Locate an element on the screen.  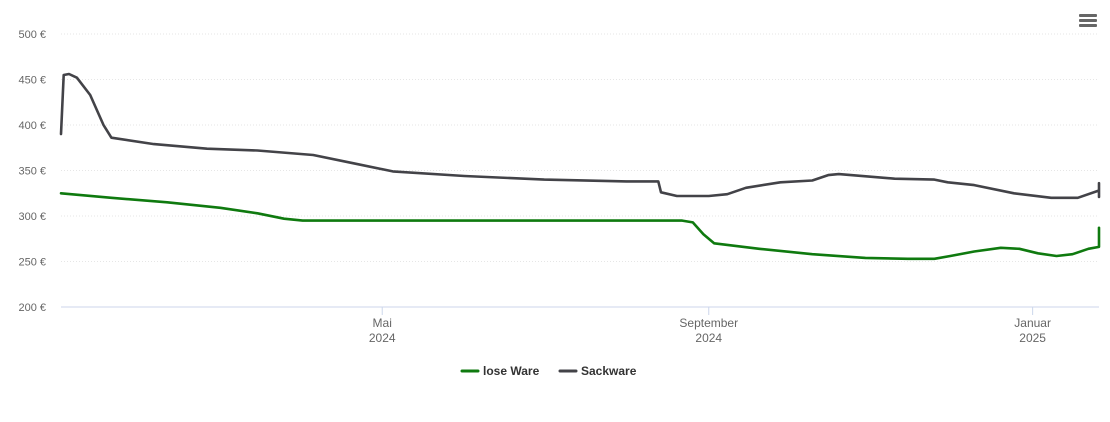
y-tick-label: 450 € is located at coordinates (32, 81).